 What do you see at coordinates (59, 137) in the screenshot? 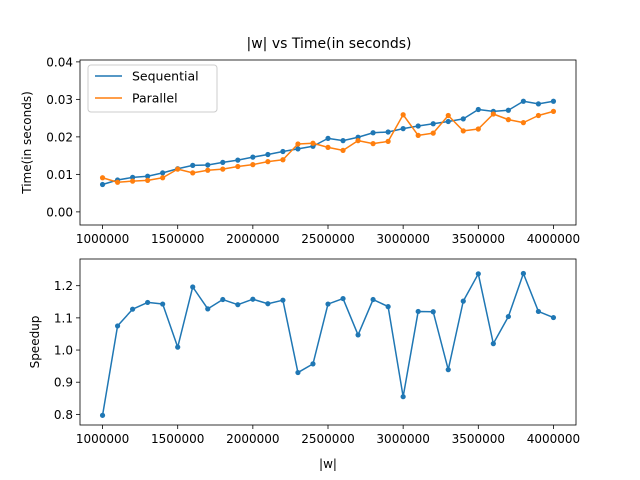
I see `y-tick-label: 0.02` at bounding box center [59, 137].